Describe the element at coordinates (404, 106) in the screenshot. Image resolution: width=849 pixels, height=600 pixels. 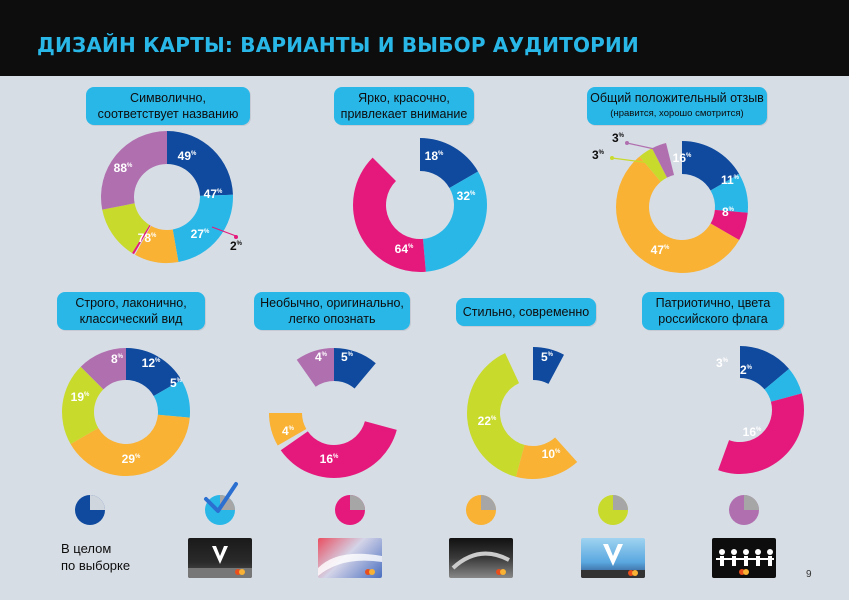
I see `label-bright: Ярко, красочно, привлекает внимание` at that location.